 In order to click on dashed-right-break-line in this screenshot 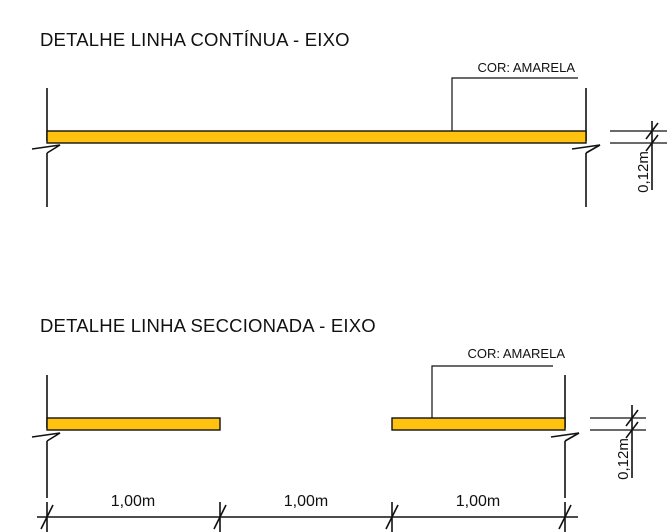, I will do `click(565, 436)`.